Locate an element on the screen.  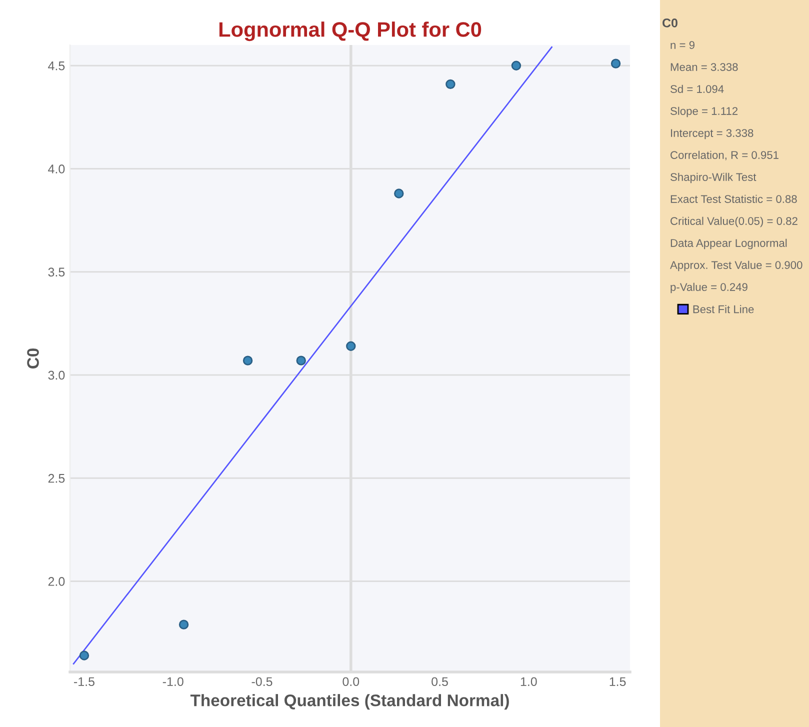
text: Intercept = 3.338 is located at coordinates (712, 134).